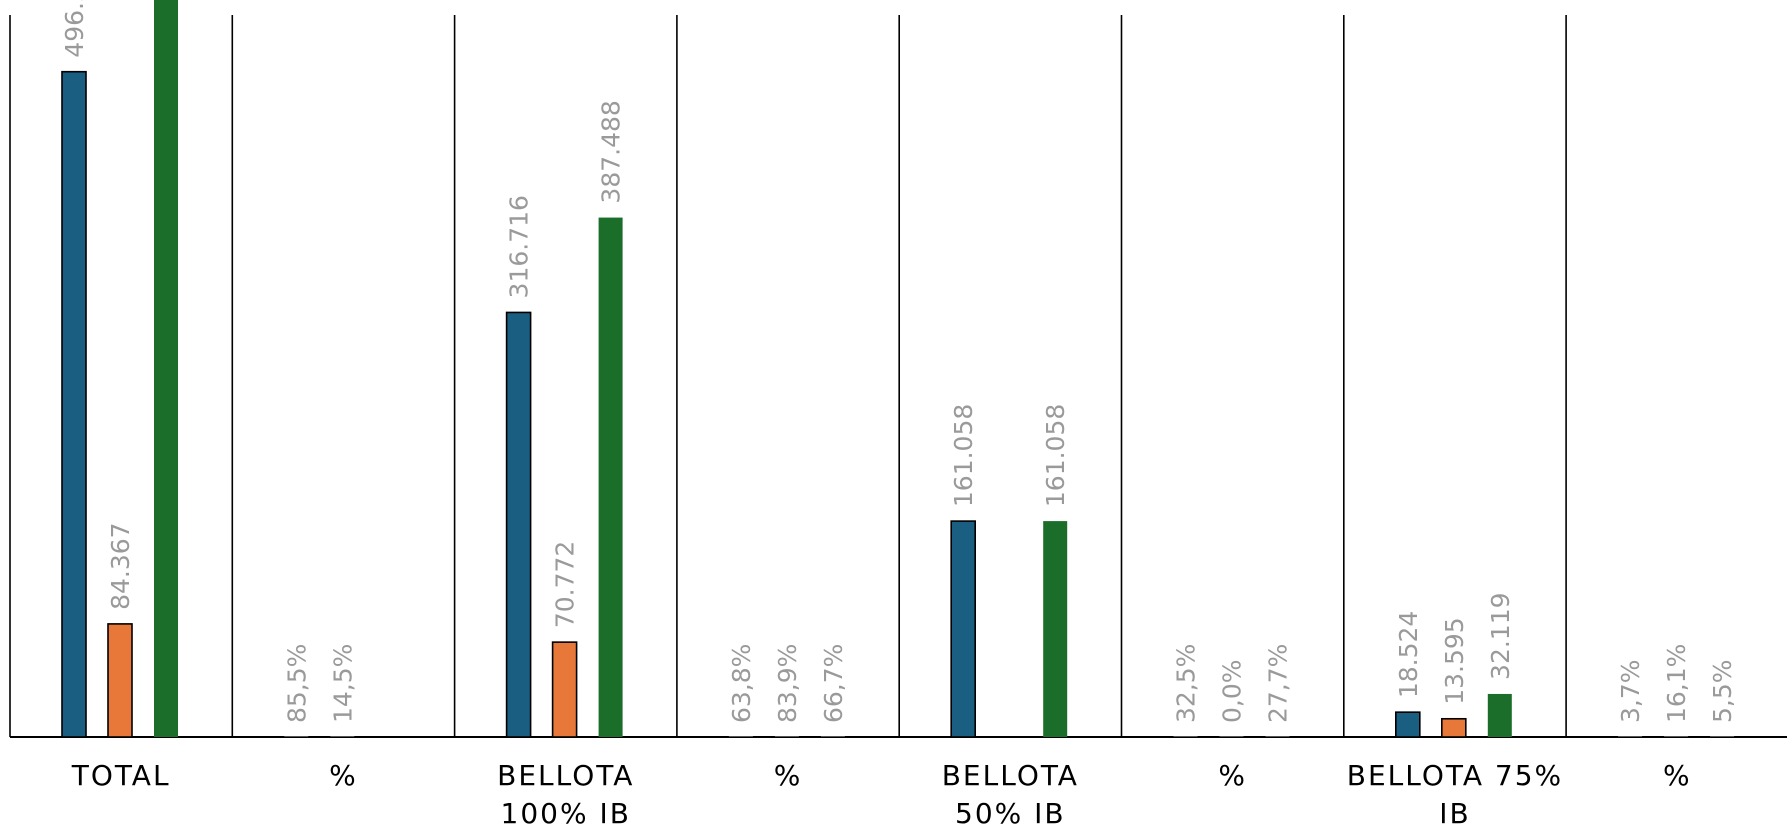  I want to click on category-label: TOTAL, so click(121, 775).